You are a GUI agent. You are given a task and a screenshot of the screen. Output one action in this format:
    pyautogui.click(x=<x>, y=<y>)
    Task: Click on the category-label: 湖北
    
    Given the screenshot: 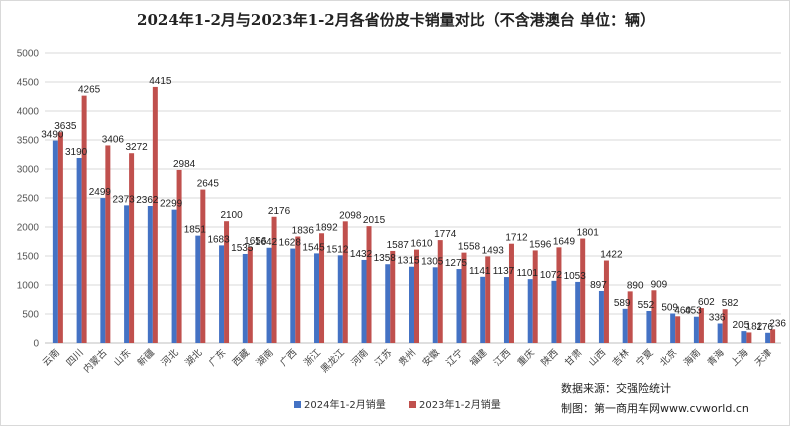 What is the action you would take?
    pyautogui.click(x=194, y=358)
    